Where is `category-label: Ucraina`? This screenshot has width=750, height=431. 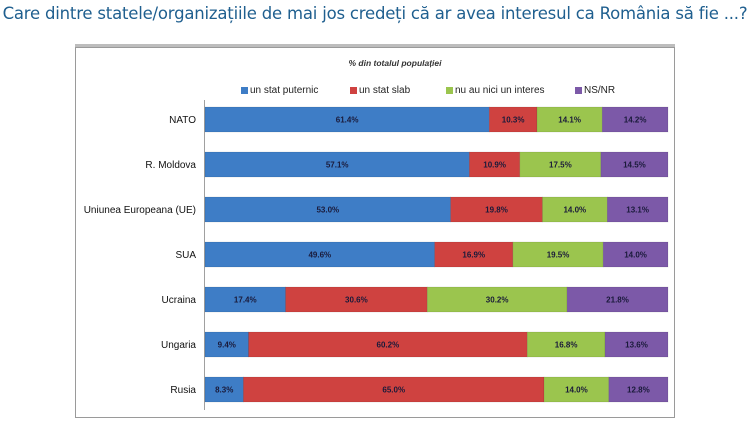 category-label: Ucraina is located at coordinates (179, 300).